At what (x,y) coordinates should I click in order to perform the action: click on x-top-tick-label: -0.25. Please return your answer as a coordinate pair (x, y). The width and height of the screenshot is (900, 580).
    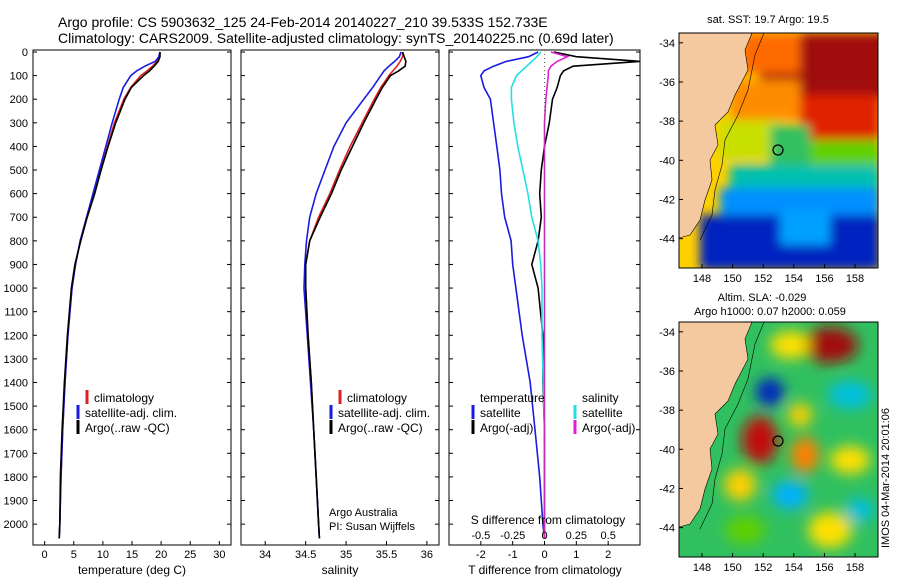
    Looking at the image, I should click on (512, 536).